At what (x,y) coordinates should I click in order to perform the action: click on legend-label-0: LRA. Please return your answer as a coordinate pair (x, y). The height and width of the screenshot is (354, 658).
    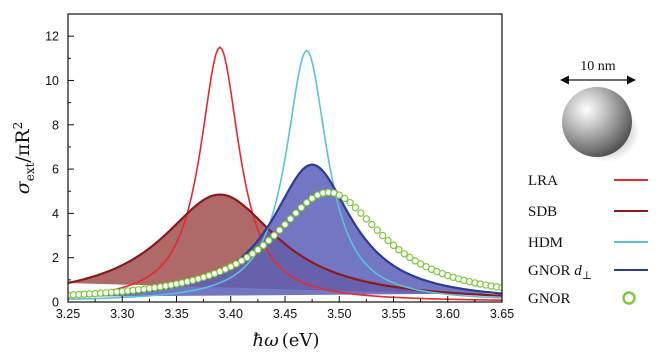
    Looking at the image, I should click on (543, 181).